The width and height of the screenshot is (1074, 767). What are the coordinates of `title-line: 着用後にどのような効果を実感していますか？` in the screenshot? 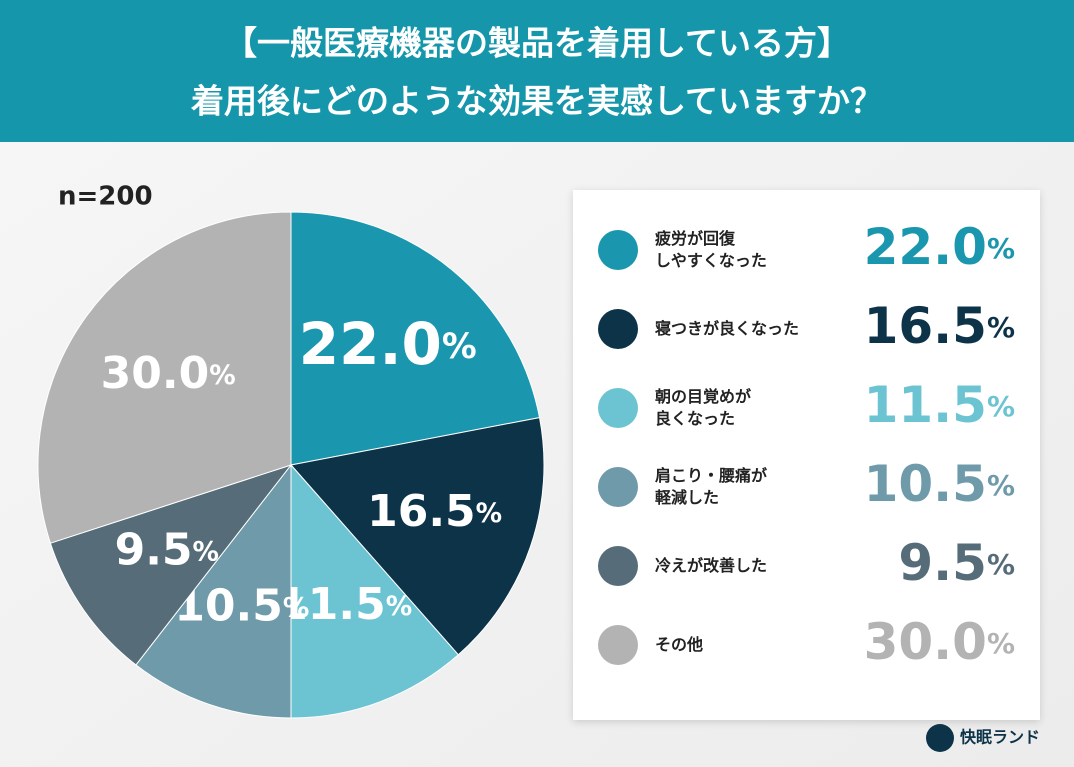 It's located at (537, 101).